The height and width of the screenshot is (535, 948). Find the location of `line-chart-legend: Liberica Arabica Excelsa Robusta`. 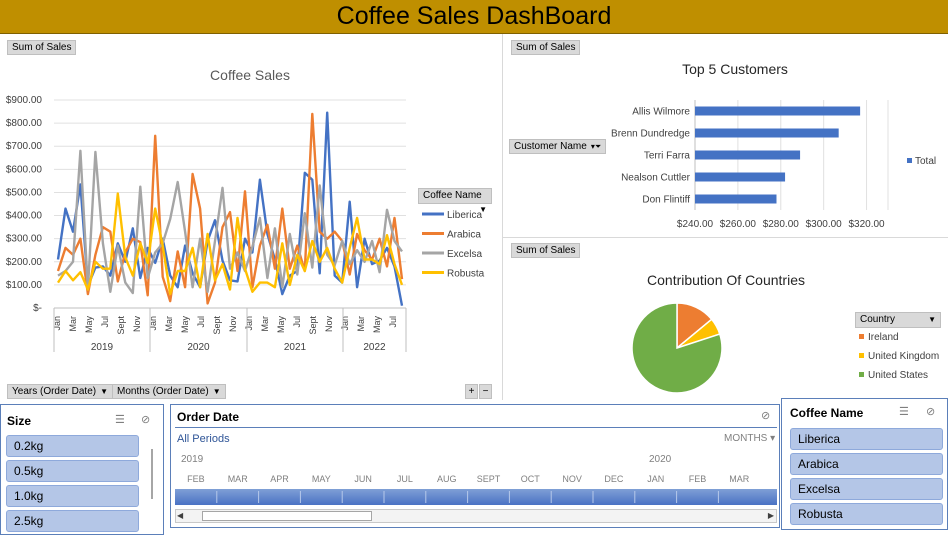

line-chart-legend: Liberica Arabica Excelsa Robusta is located at coordinates (453, 245).